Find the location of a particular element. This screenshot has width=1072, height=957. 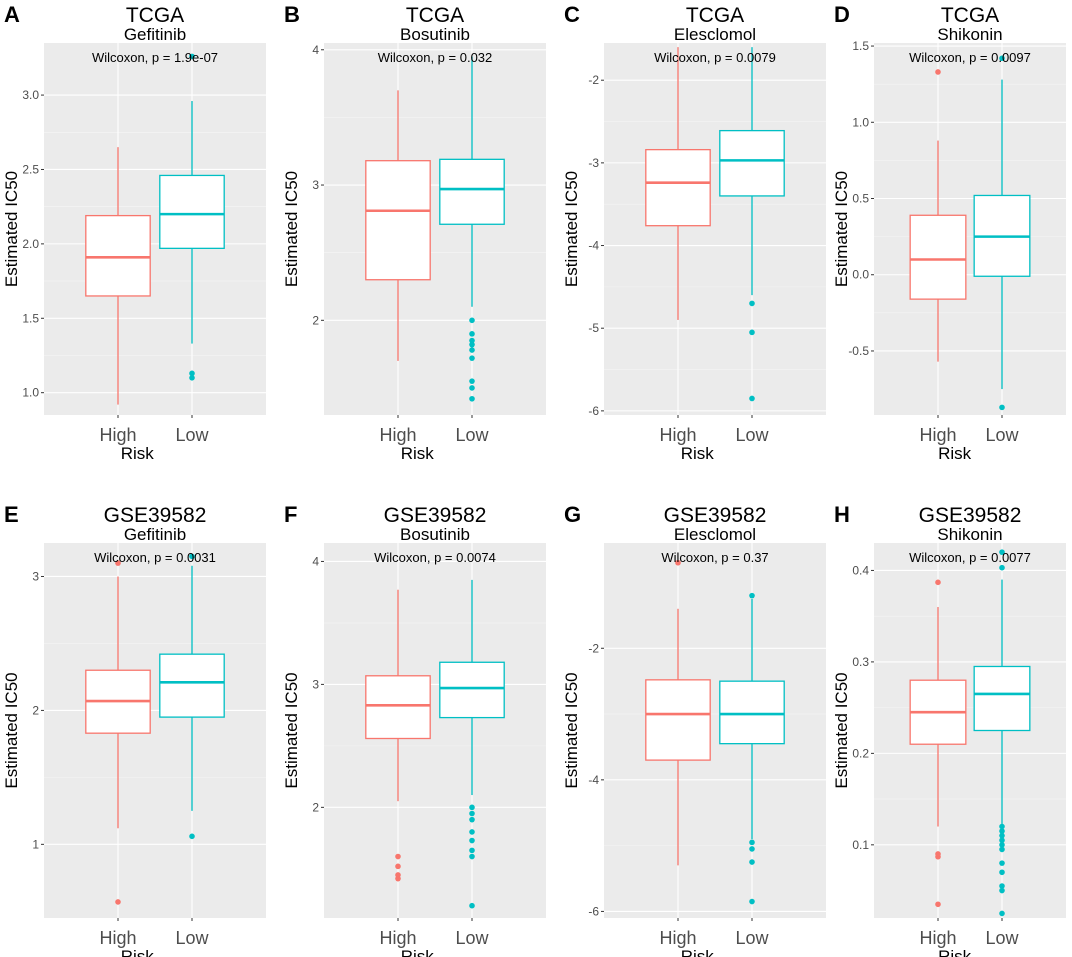

panel-subtitle: Elesclomol is located at coordinates (715, 34).